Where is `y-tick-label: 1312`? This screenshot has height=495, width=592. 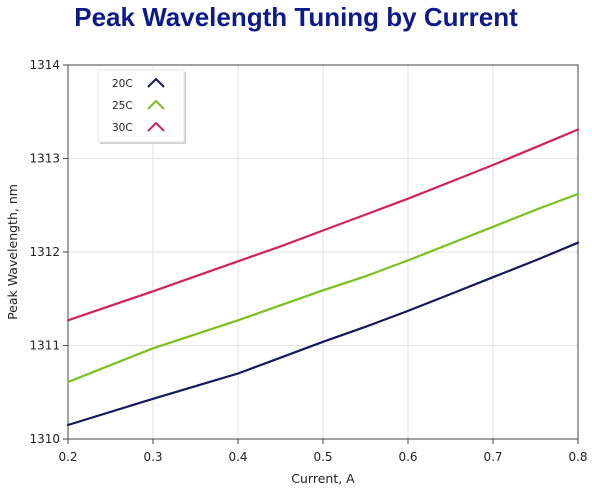 y-tick-label: 1312 is located at coordinates (44, 252).